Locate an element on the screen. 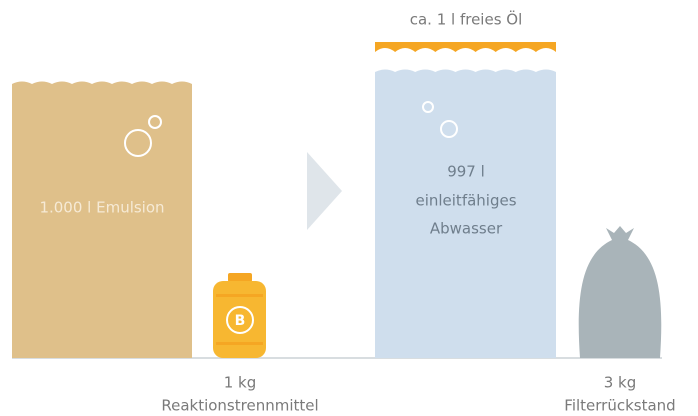 The image size is (698, 416). residue-amount: 3 kg is located at coordinates (620, 383).